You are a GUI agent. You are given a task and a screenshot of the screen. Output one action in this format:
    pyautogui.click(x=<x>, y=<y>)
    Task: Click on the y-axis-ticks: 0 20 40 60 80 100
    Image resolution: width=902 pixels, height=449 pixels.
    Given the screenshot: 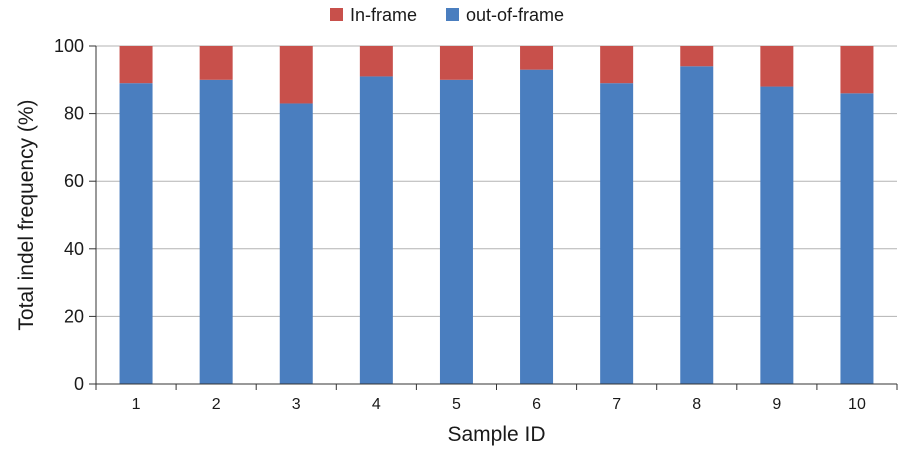 What is the action you would take?
    pyautogui.click(x=75, y=215)
    